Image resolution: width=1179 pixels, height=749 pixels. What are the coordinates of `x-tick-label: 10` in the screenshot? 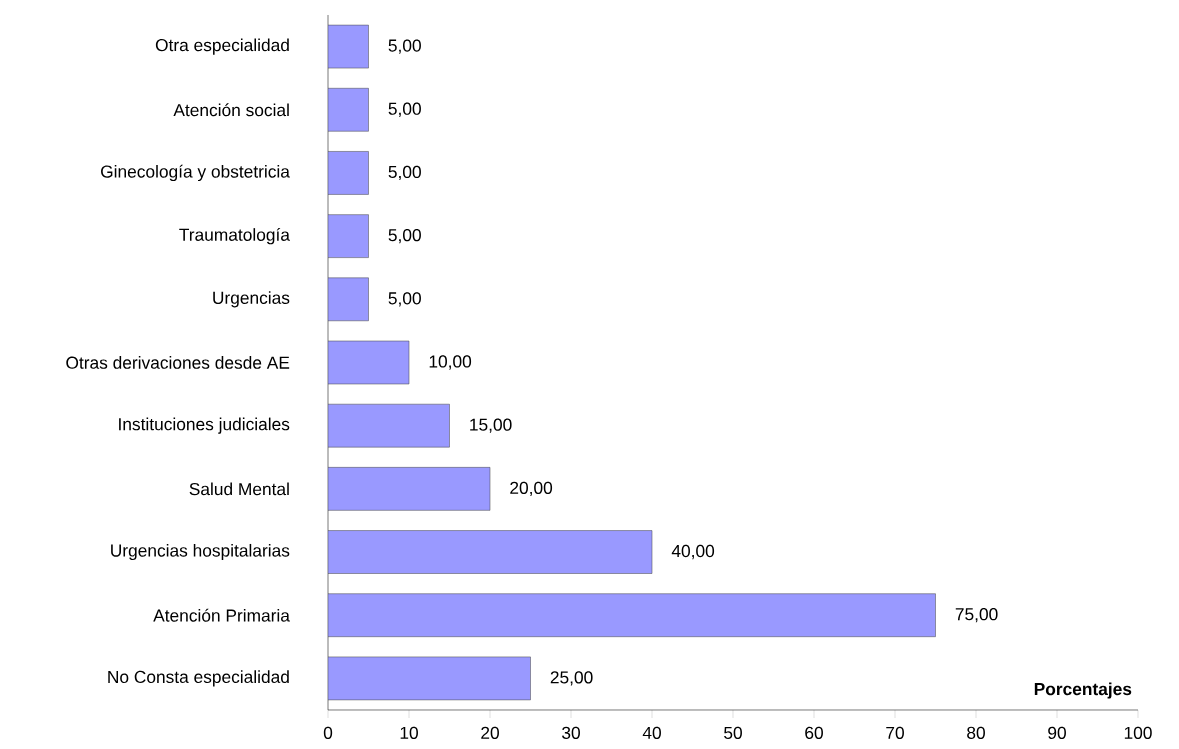 It's located at (409, 732).